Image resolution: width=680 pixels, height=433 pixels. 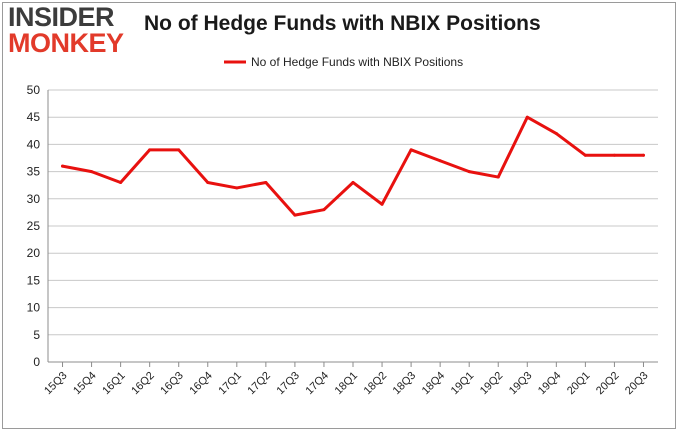 What do you see at coordinates (463, 384) in the screenshot?
I see `x-tick-label: 19Q1` at bounding box center [463, 384].